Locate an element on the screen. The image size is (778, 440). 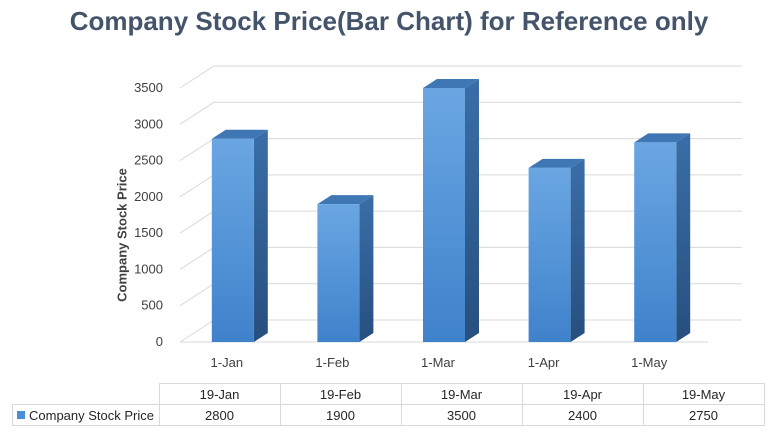
y-tick-label: 3000 is located at coordinates (148, 123).